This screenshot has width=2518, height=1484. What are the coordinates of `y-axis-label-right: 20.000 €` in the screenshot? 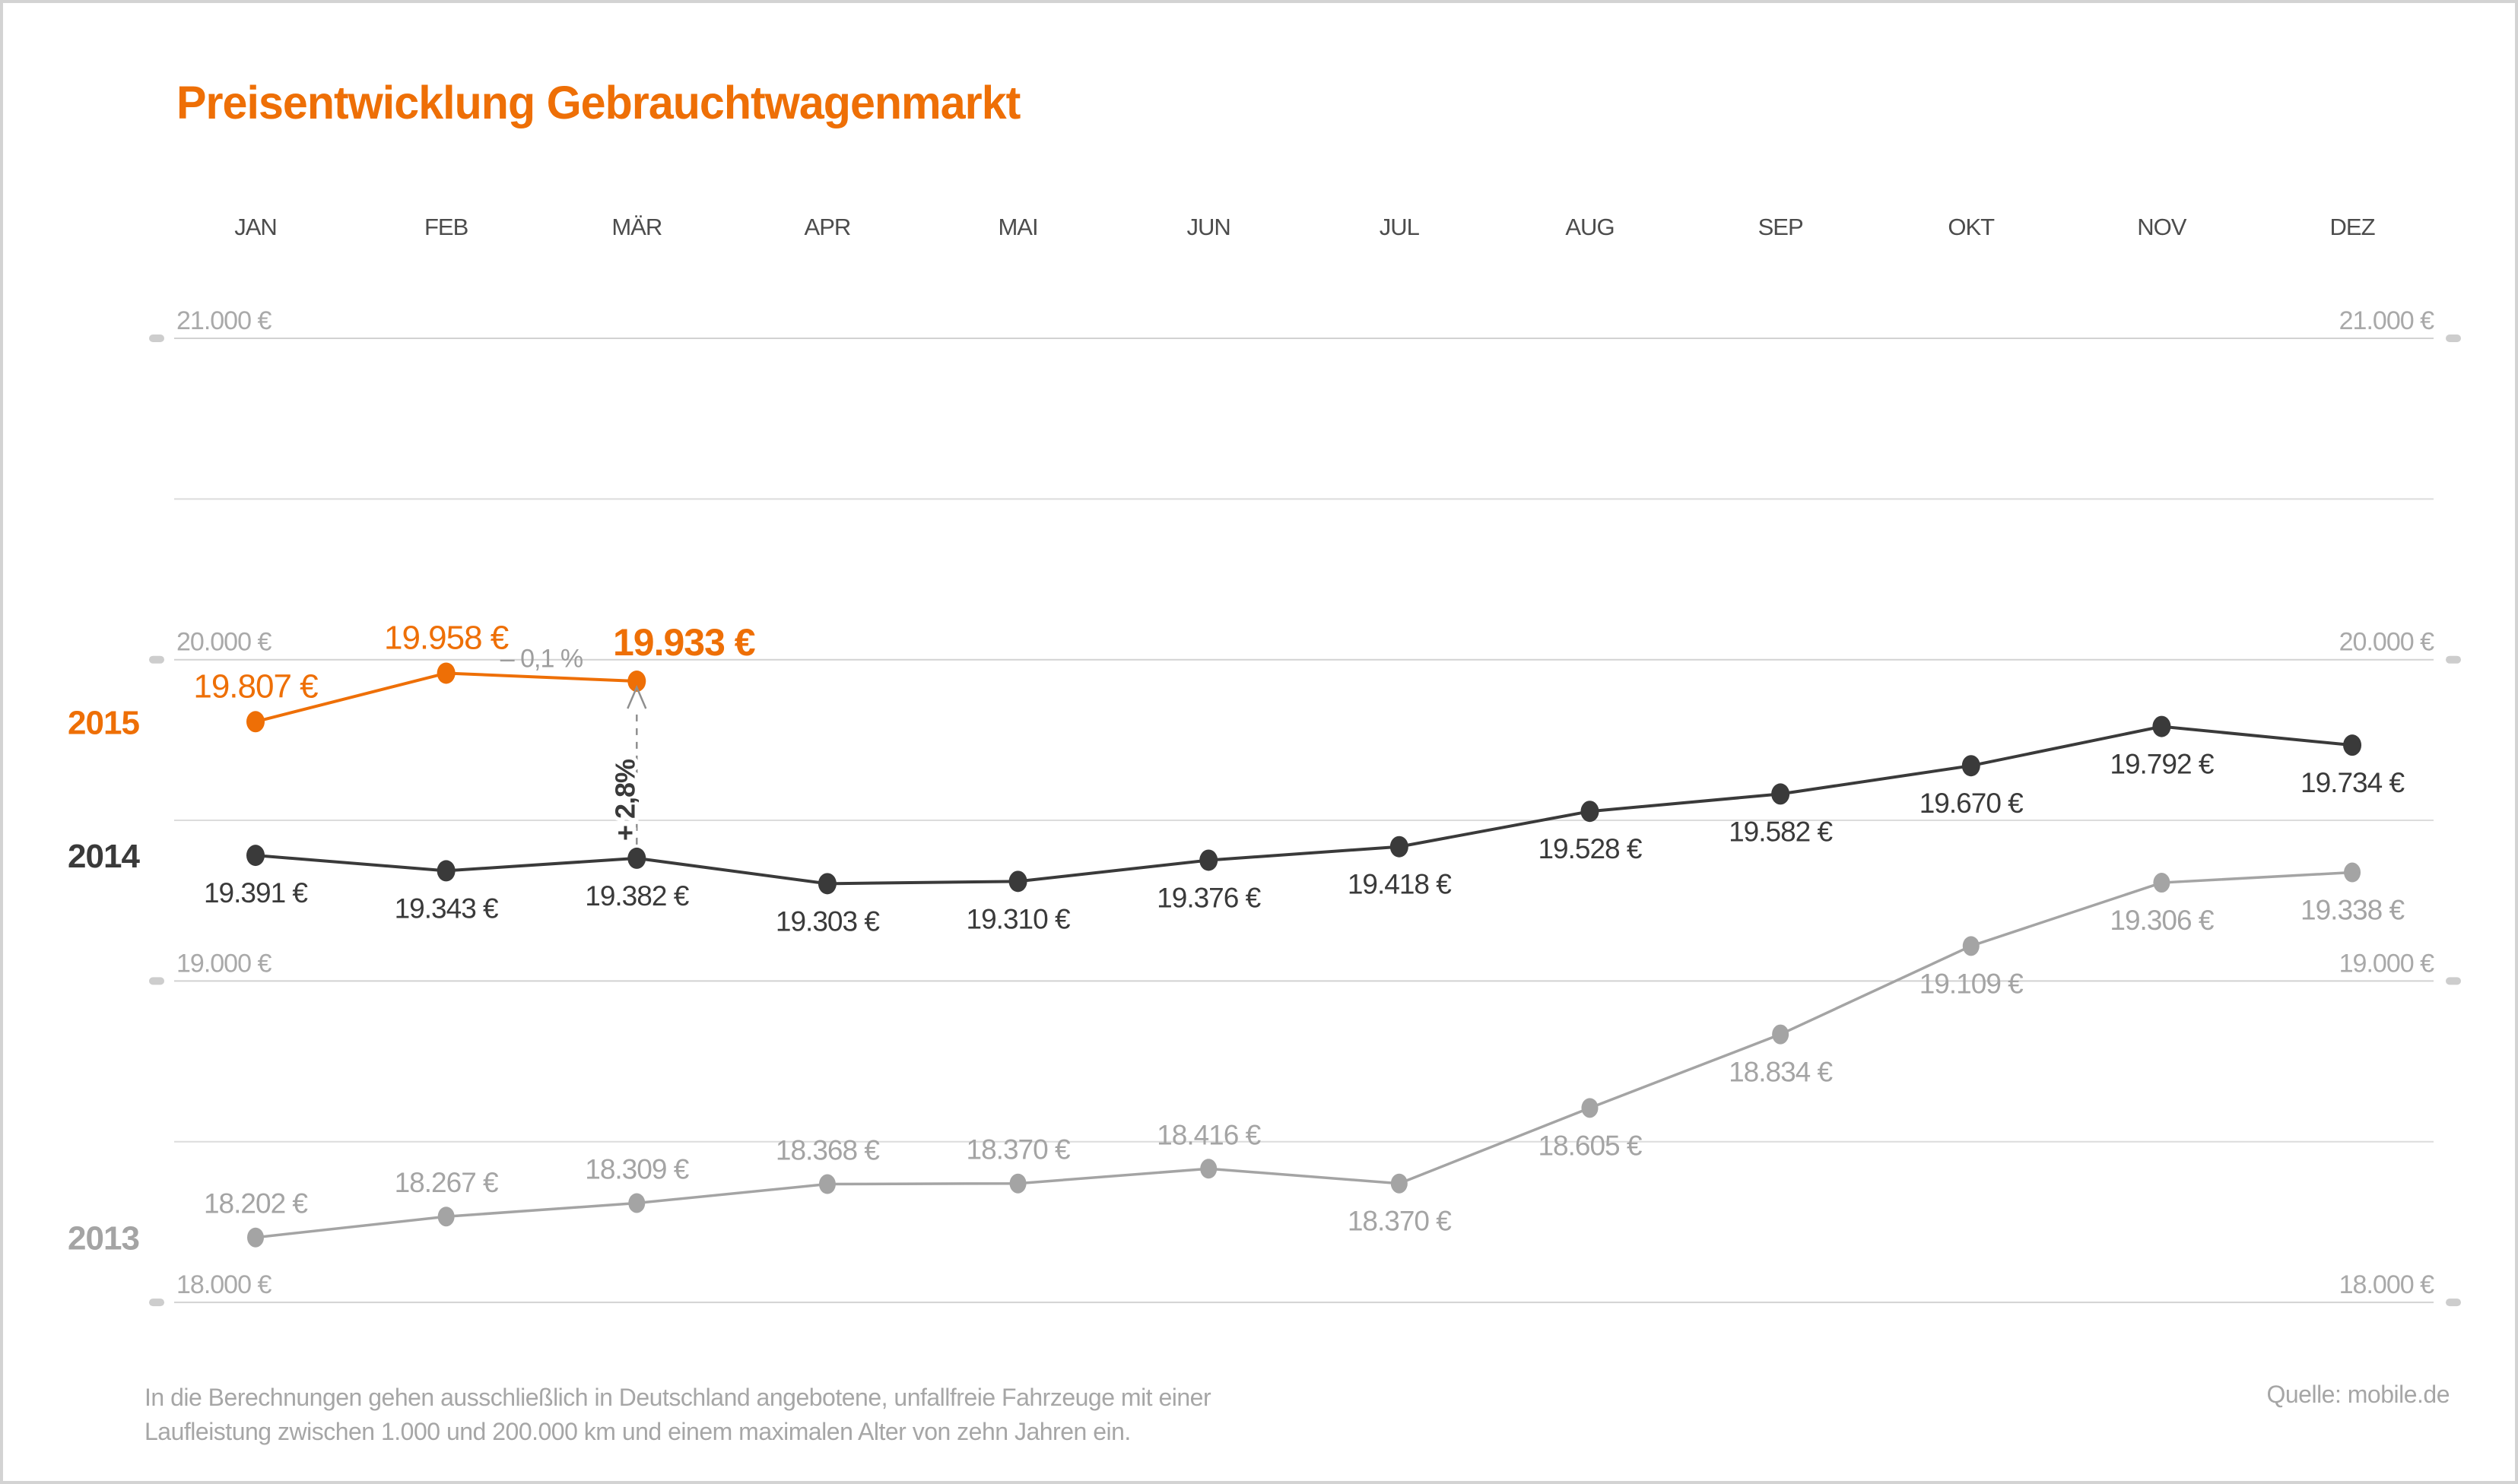 It's located at (2387, 642).